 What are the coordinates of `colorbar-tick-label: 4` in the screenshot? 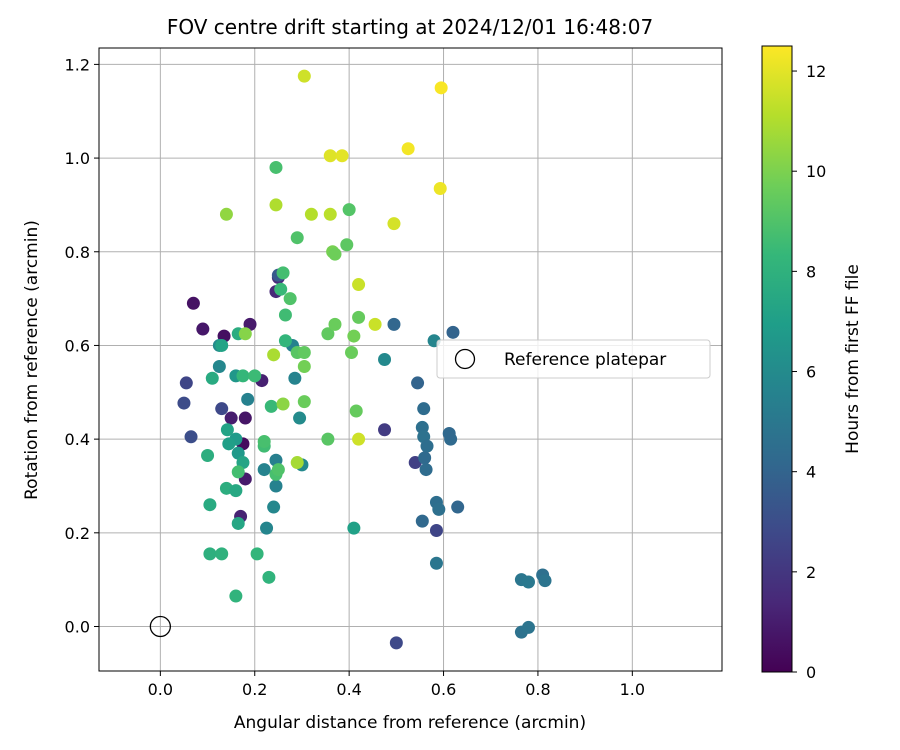 It's located at (811, 472).